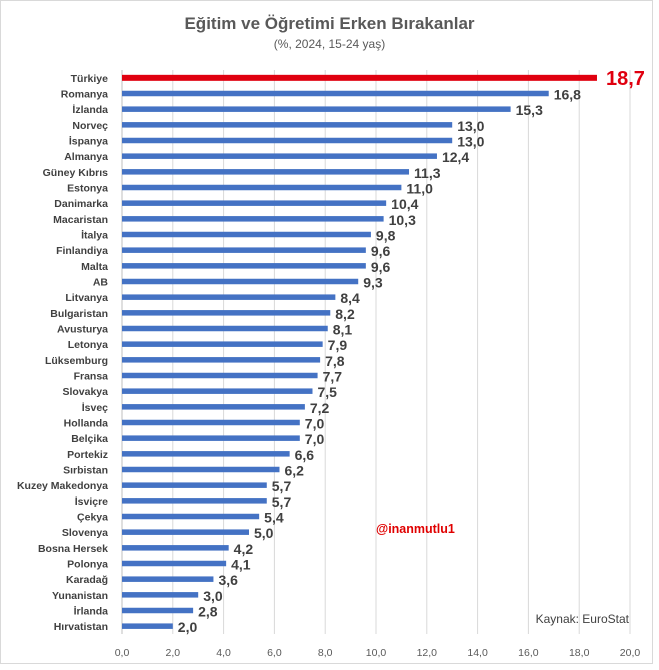 This screenshot has height=670, width=659. Describe the element at coordinates (94, 267) in the screenshot. I see `category-label: Malta` at that location.